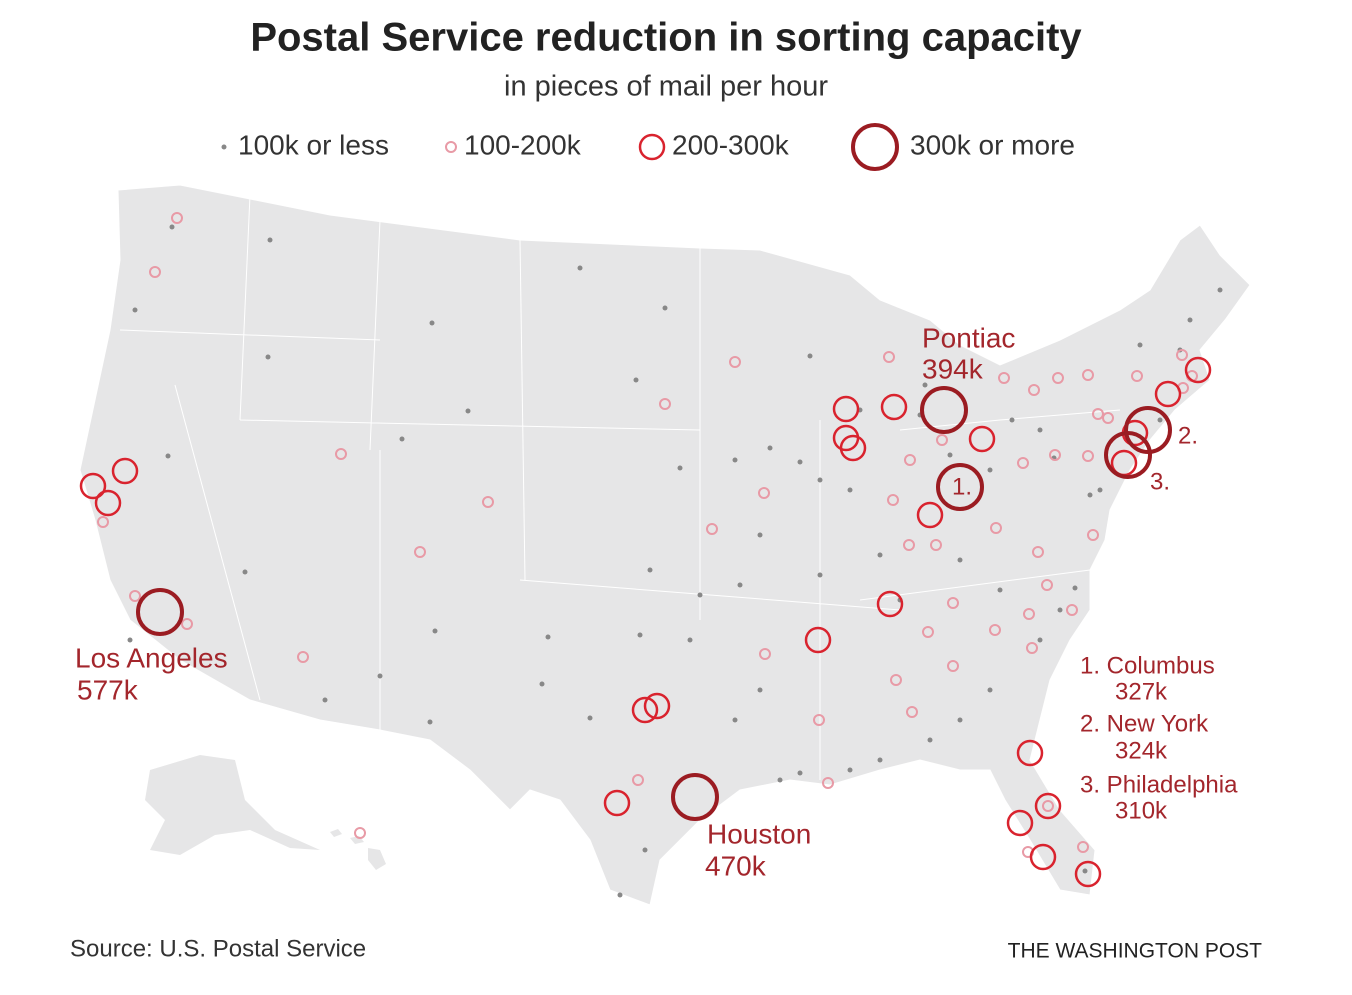 Image resolution: width=1352 pixels, height=995 pixels. What do you see at coordinates (992, 144) in the screenshot?
I see `legend-label: 300k or more` at bounding box center [992, 144].